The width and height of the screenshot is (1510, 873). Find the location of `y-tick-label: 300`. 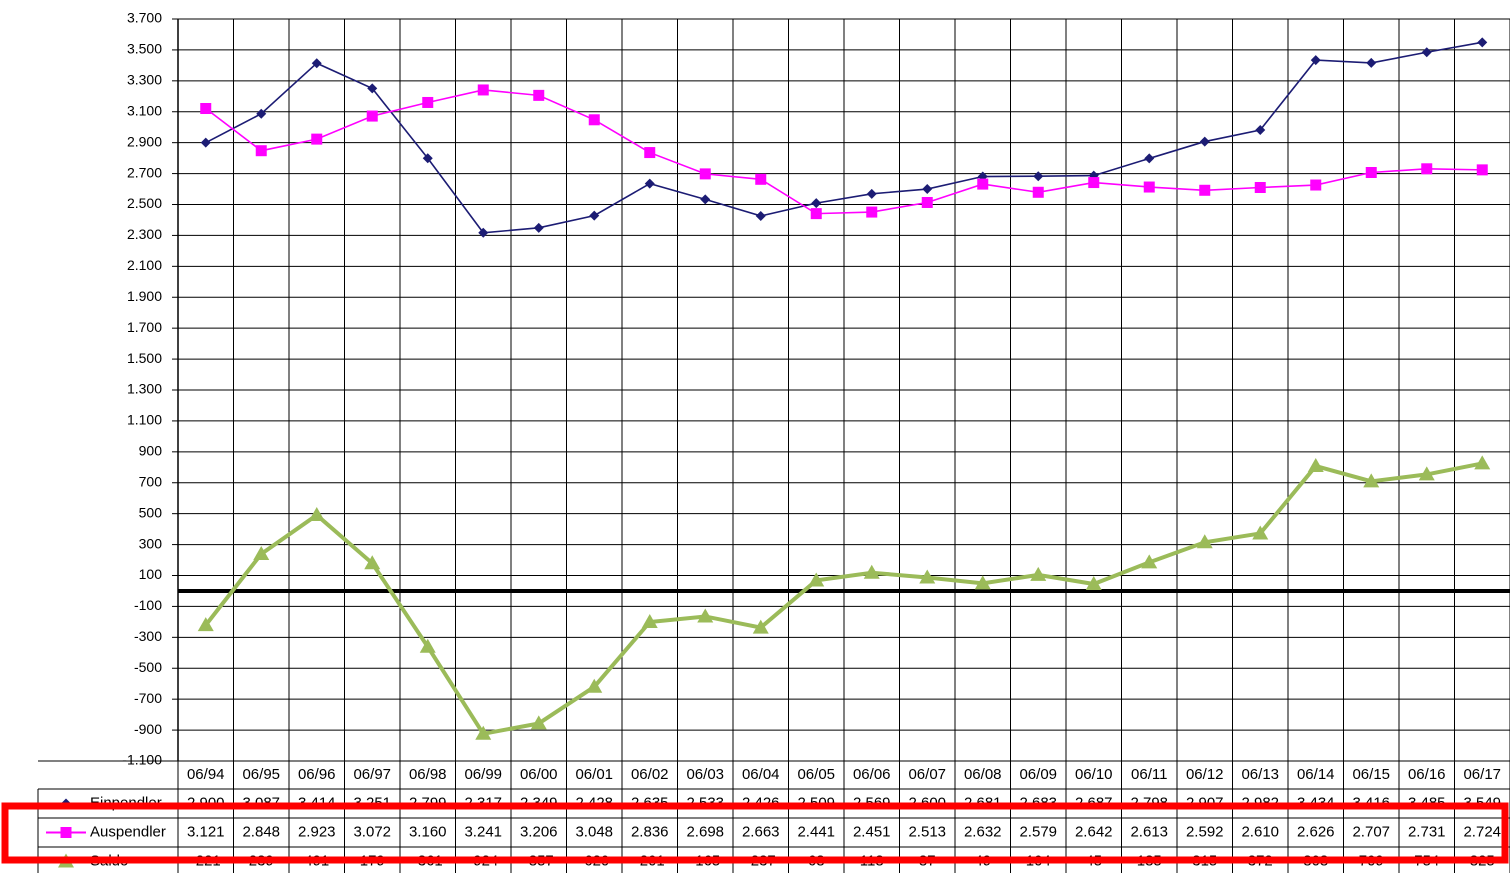

y-tick-label: 300 is located at coordinates (151, 543).